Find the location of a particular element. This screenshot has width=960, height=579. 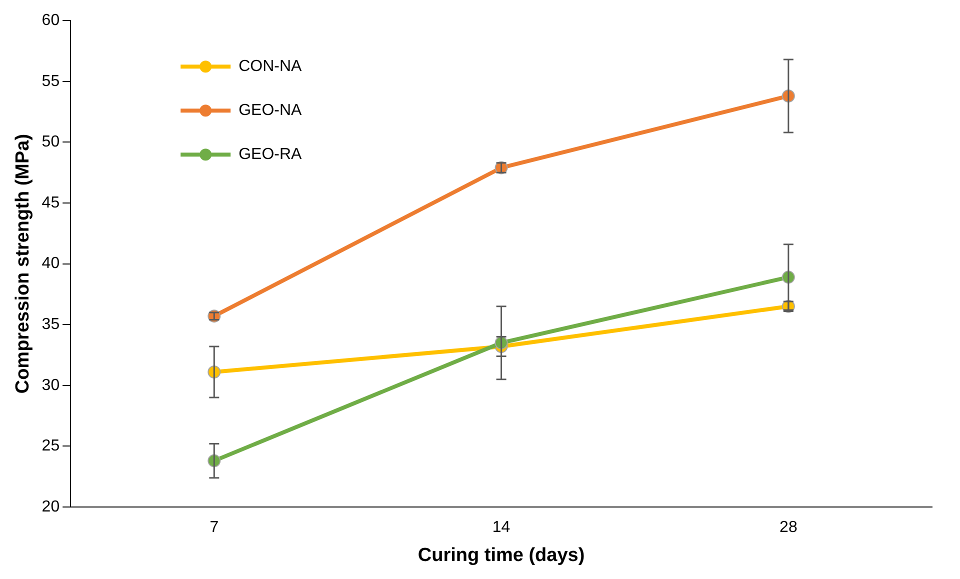

y-tick-label: 40 is located at coordinates (51, 263).